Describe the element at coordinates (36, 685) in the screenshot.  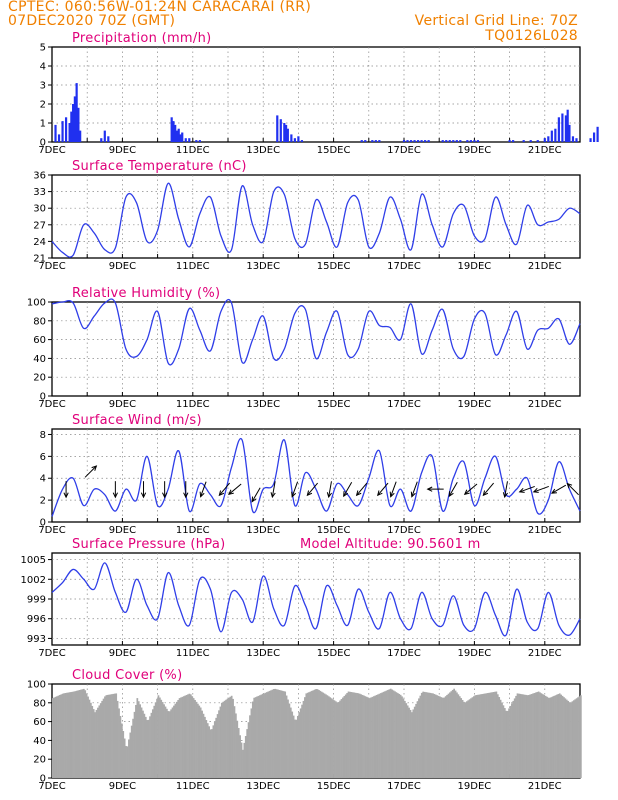
I see `cloud-cover-ytick-label: 100` at that location.